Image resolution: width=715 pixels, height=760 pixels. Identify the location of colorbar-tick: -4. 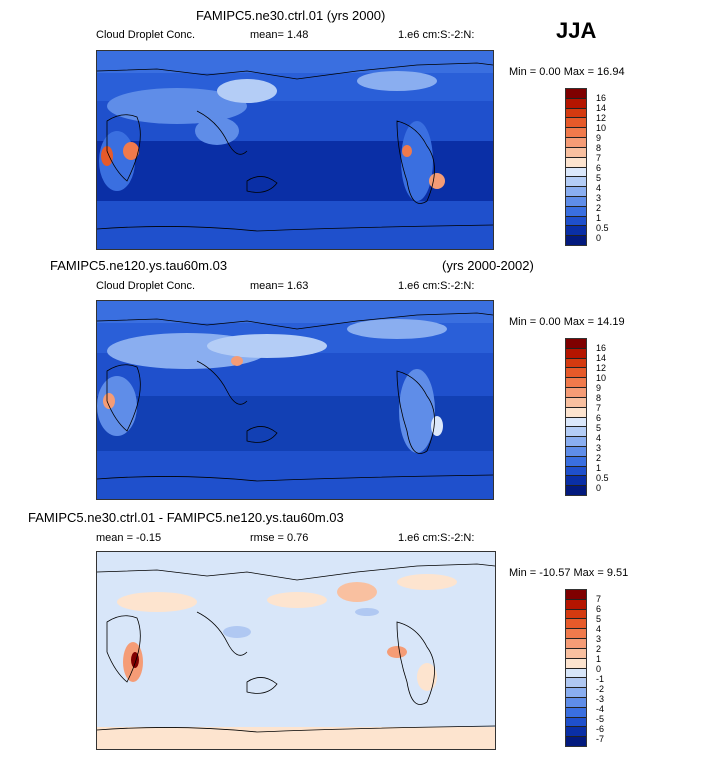
(600, 709).